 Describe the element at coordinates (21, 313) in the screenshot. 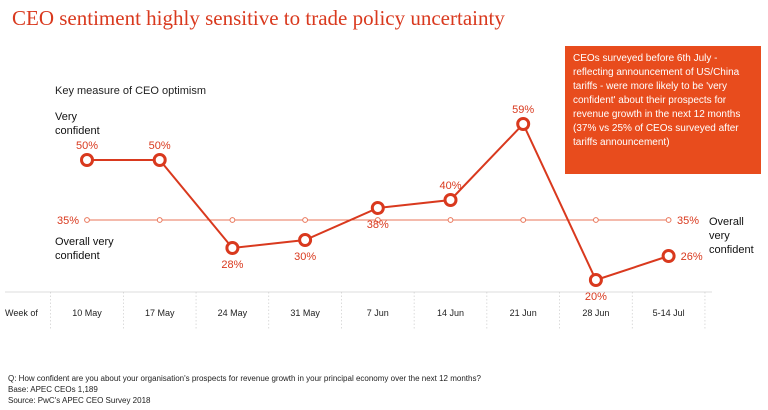

I see `x-axis-prefix: Week of` at that location.